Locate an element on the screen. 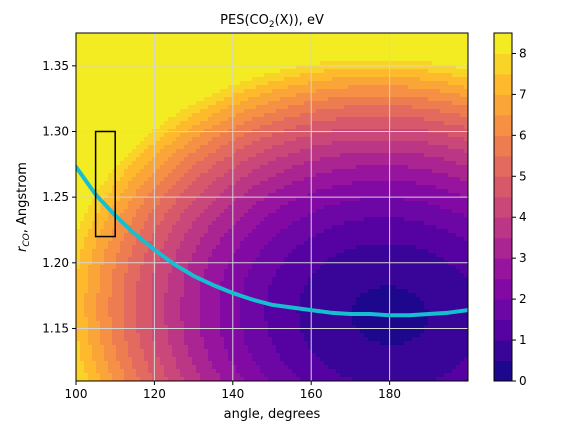 This screenshot has height=436, width=581. y-tick-label: 1.35 is located at coordinates (55, 66).